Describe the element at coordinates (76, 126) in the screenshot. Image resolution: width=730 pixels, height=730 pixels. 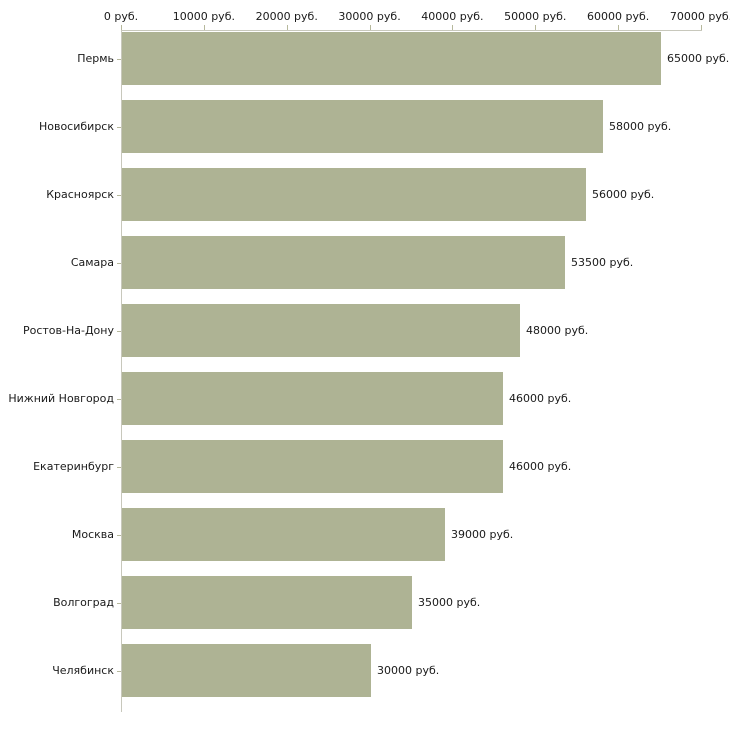
I see `category-label: Новосибирск` at that location.